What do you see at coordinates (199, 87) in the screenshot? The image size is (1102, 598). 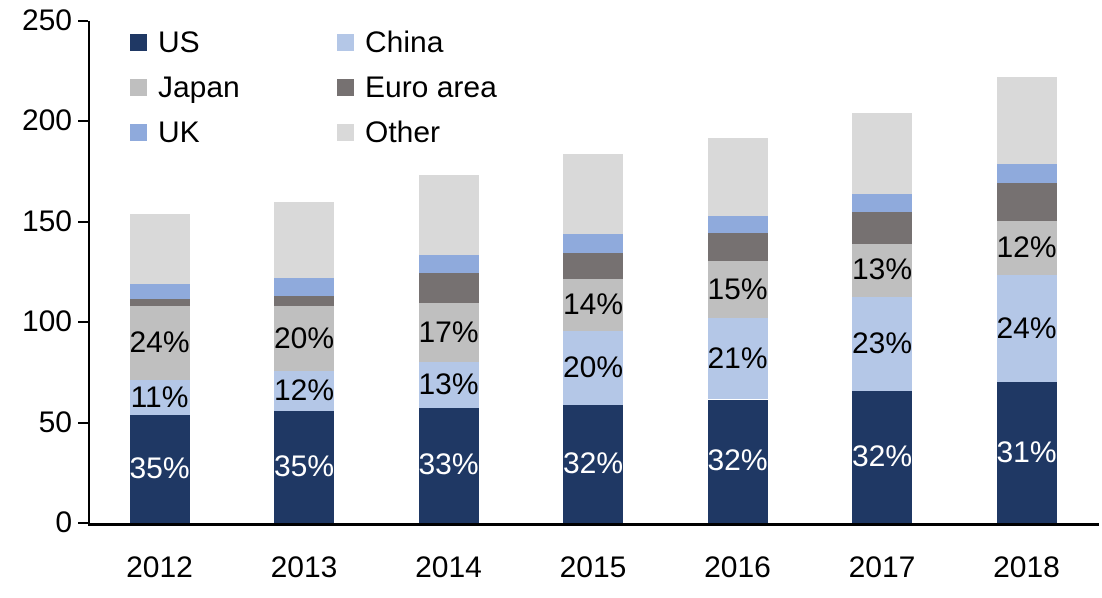 I see `legend-label-japan: Japan` at bounding box center [199, 87].